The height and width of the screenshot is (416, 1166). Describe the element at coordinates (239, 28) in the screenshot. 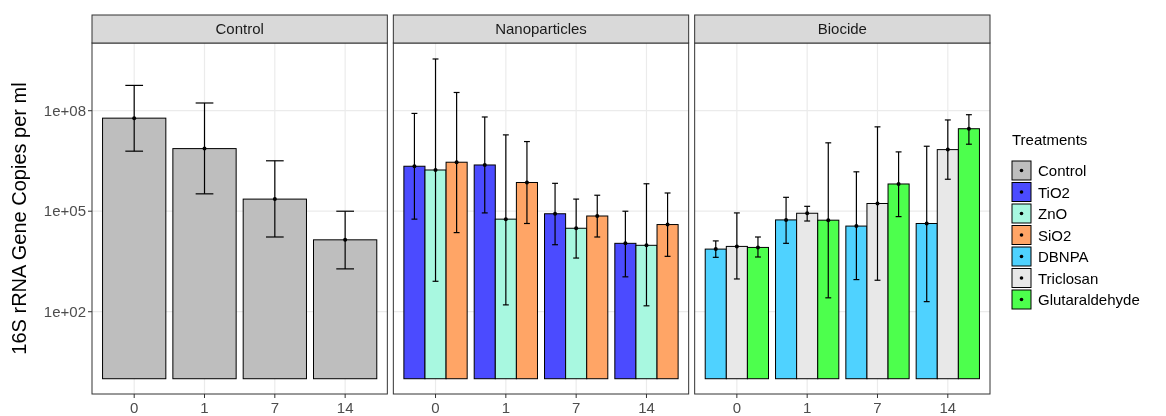

I see `chart-title: Control` at that location.